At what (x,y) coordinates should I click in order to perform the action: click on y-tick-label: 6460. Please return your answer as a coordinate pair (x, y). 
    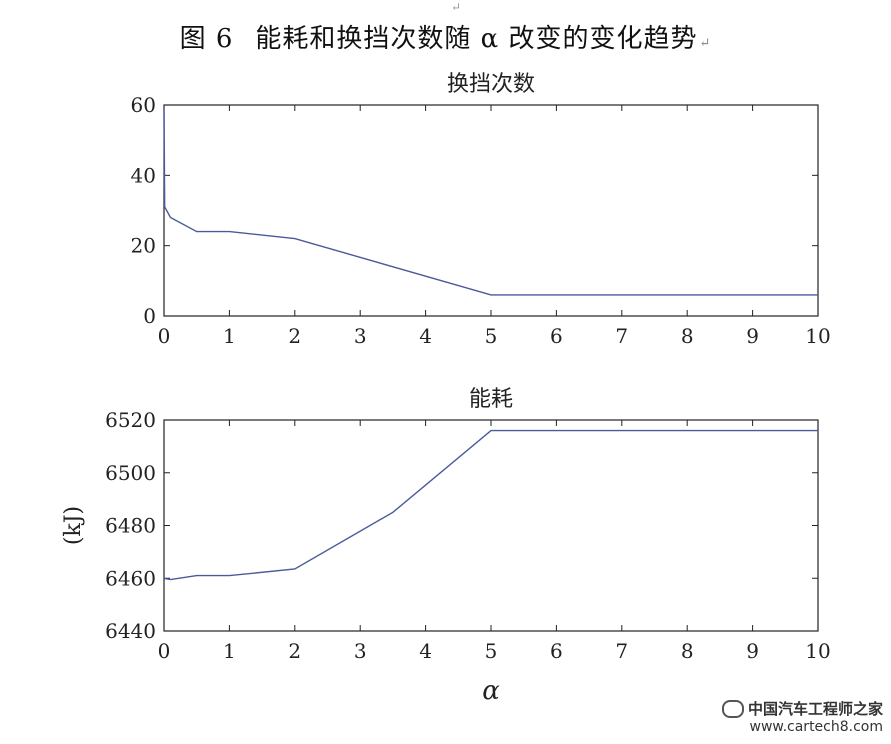
    Looking at the image, I should click on (130, 578).